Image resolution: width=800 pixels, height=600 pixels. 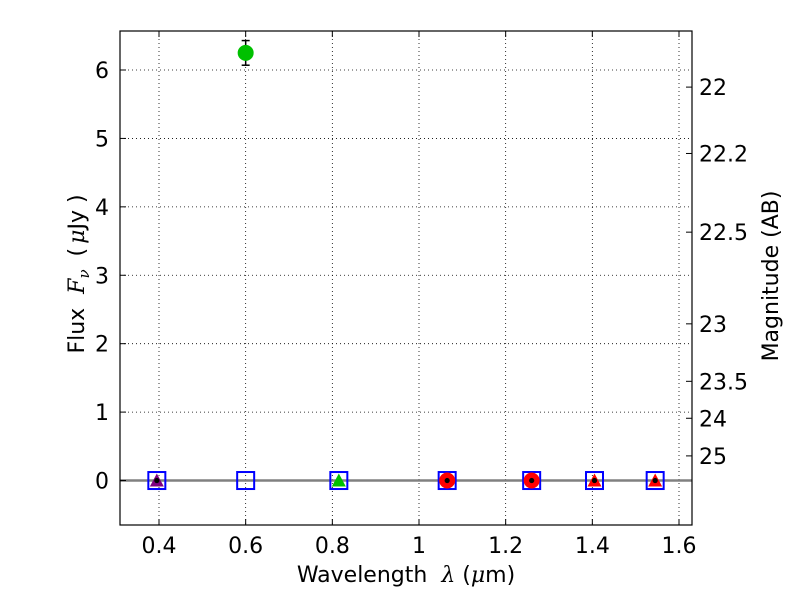 I want to click on x-tick-label: 1.6, so click(x=679, y=546).